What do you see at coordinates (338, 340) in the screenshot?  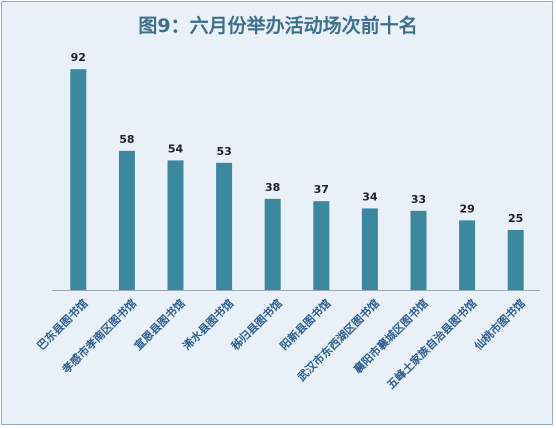 I see `x-tick-label: 武汉市东西湖区图书馆` at bounding box center [338, 340].